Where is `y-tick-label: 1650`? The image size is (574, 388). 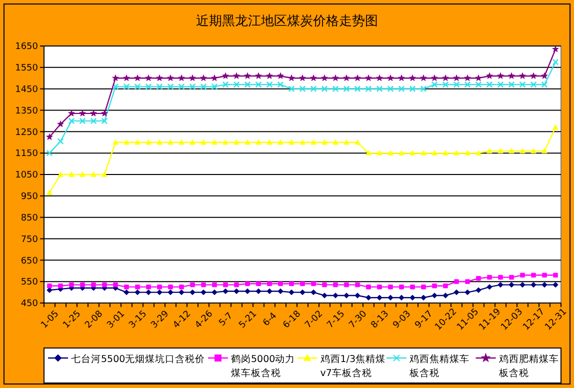 y-tick-label: 1650 is located at coordinates (26, 47).